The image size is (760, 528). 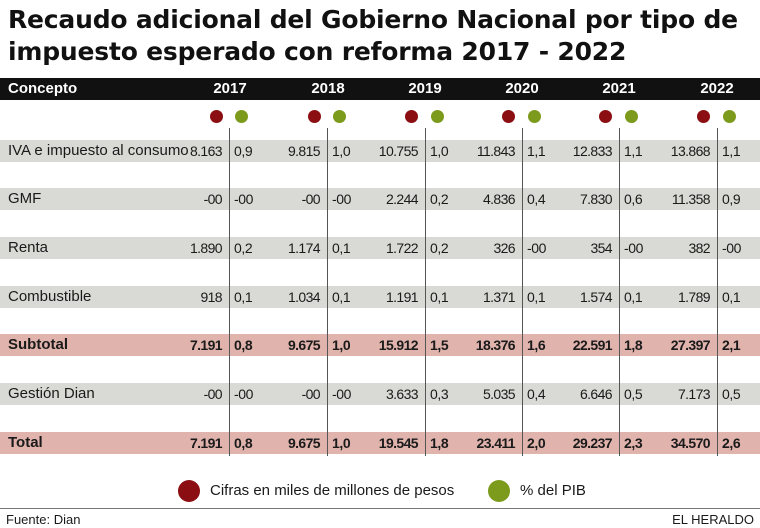 What do you see at coordinates (691, 199) in the screenshot?
I see `cell-value: 11.358` at bounding box center [691, 199].